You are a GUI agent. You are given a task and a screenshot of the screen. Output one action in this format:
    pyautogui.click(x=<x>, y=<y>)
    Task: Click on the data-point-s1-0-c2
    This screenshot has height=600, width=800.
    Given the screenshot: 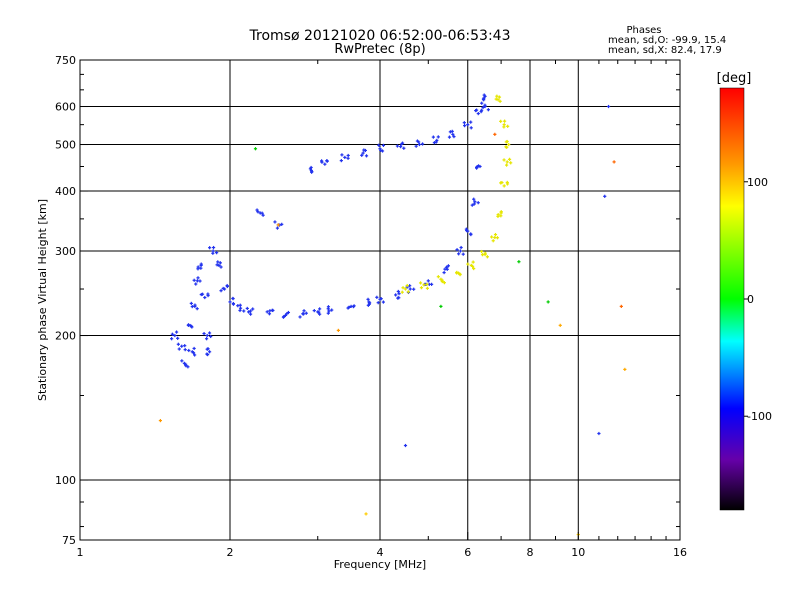 What is the action you would take?
    pyautogui.click(x=408, y=292)
    